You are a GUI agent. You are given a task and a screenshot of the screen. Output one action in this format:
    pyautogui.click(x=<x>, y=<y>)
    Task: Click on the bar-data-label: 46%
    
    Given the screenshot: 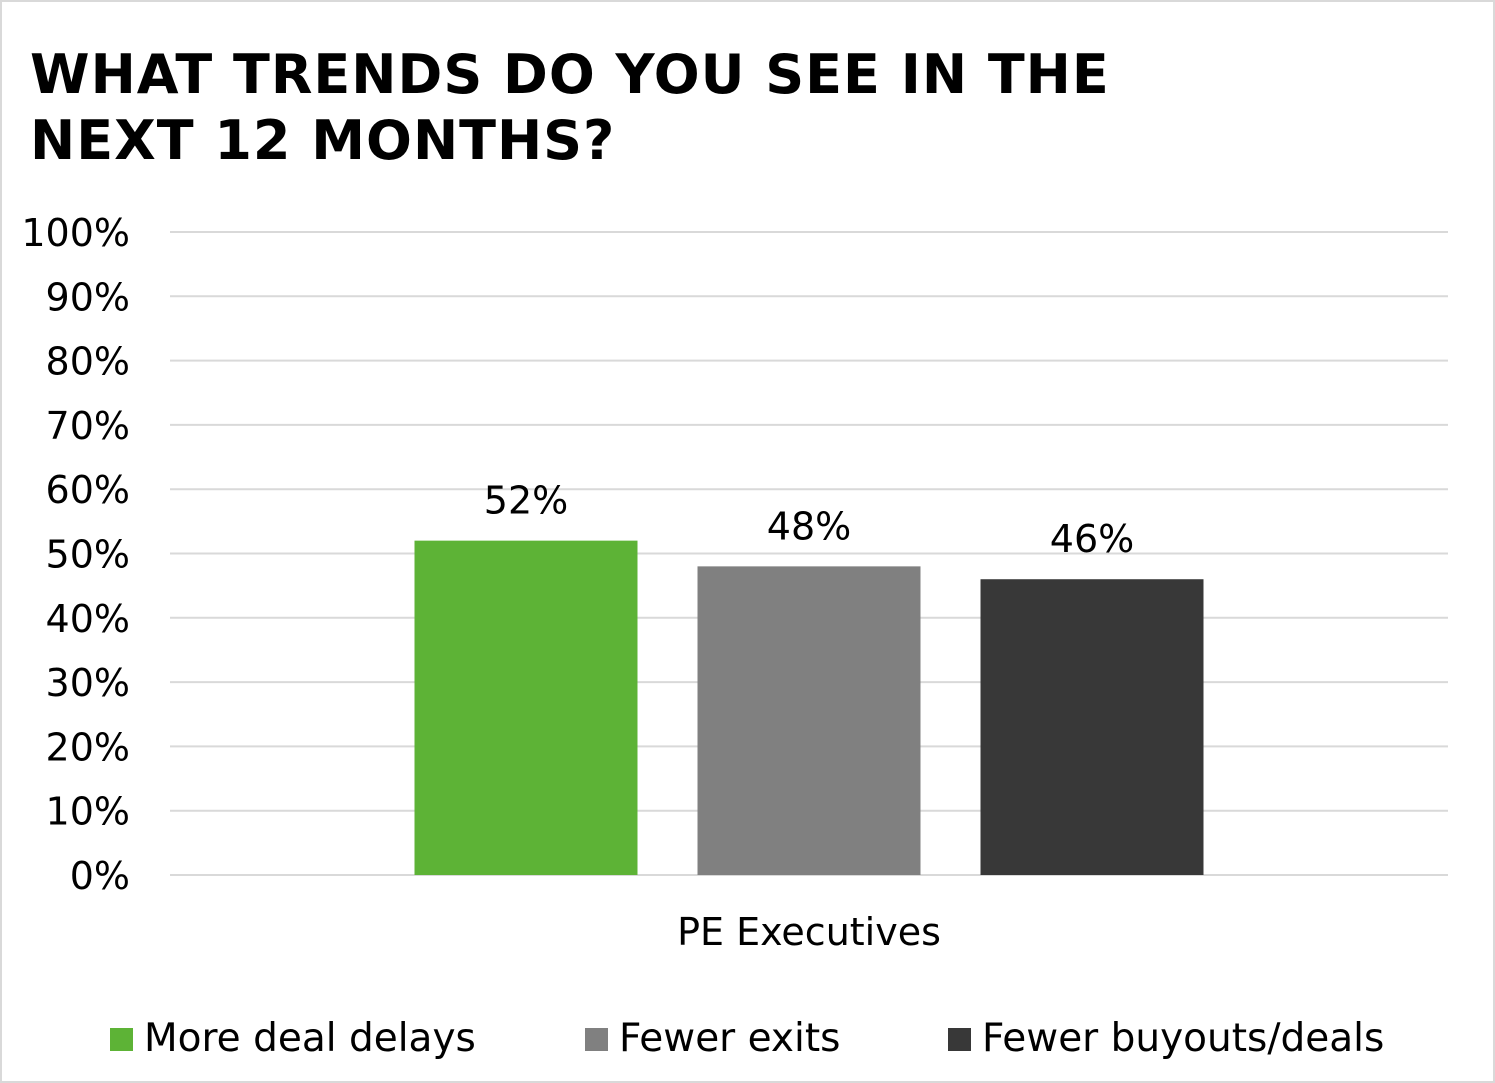 What is the action you would take?
    pyautogui.click(x=1092, y=539)
    